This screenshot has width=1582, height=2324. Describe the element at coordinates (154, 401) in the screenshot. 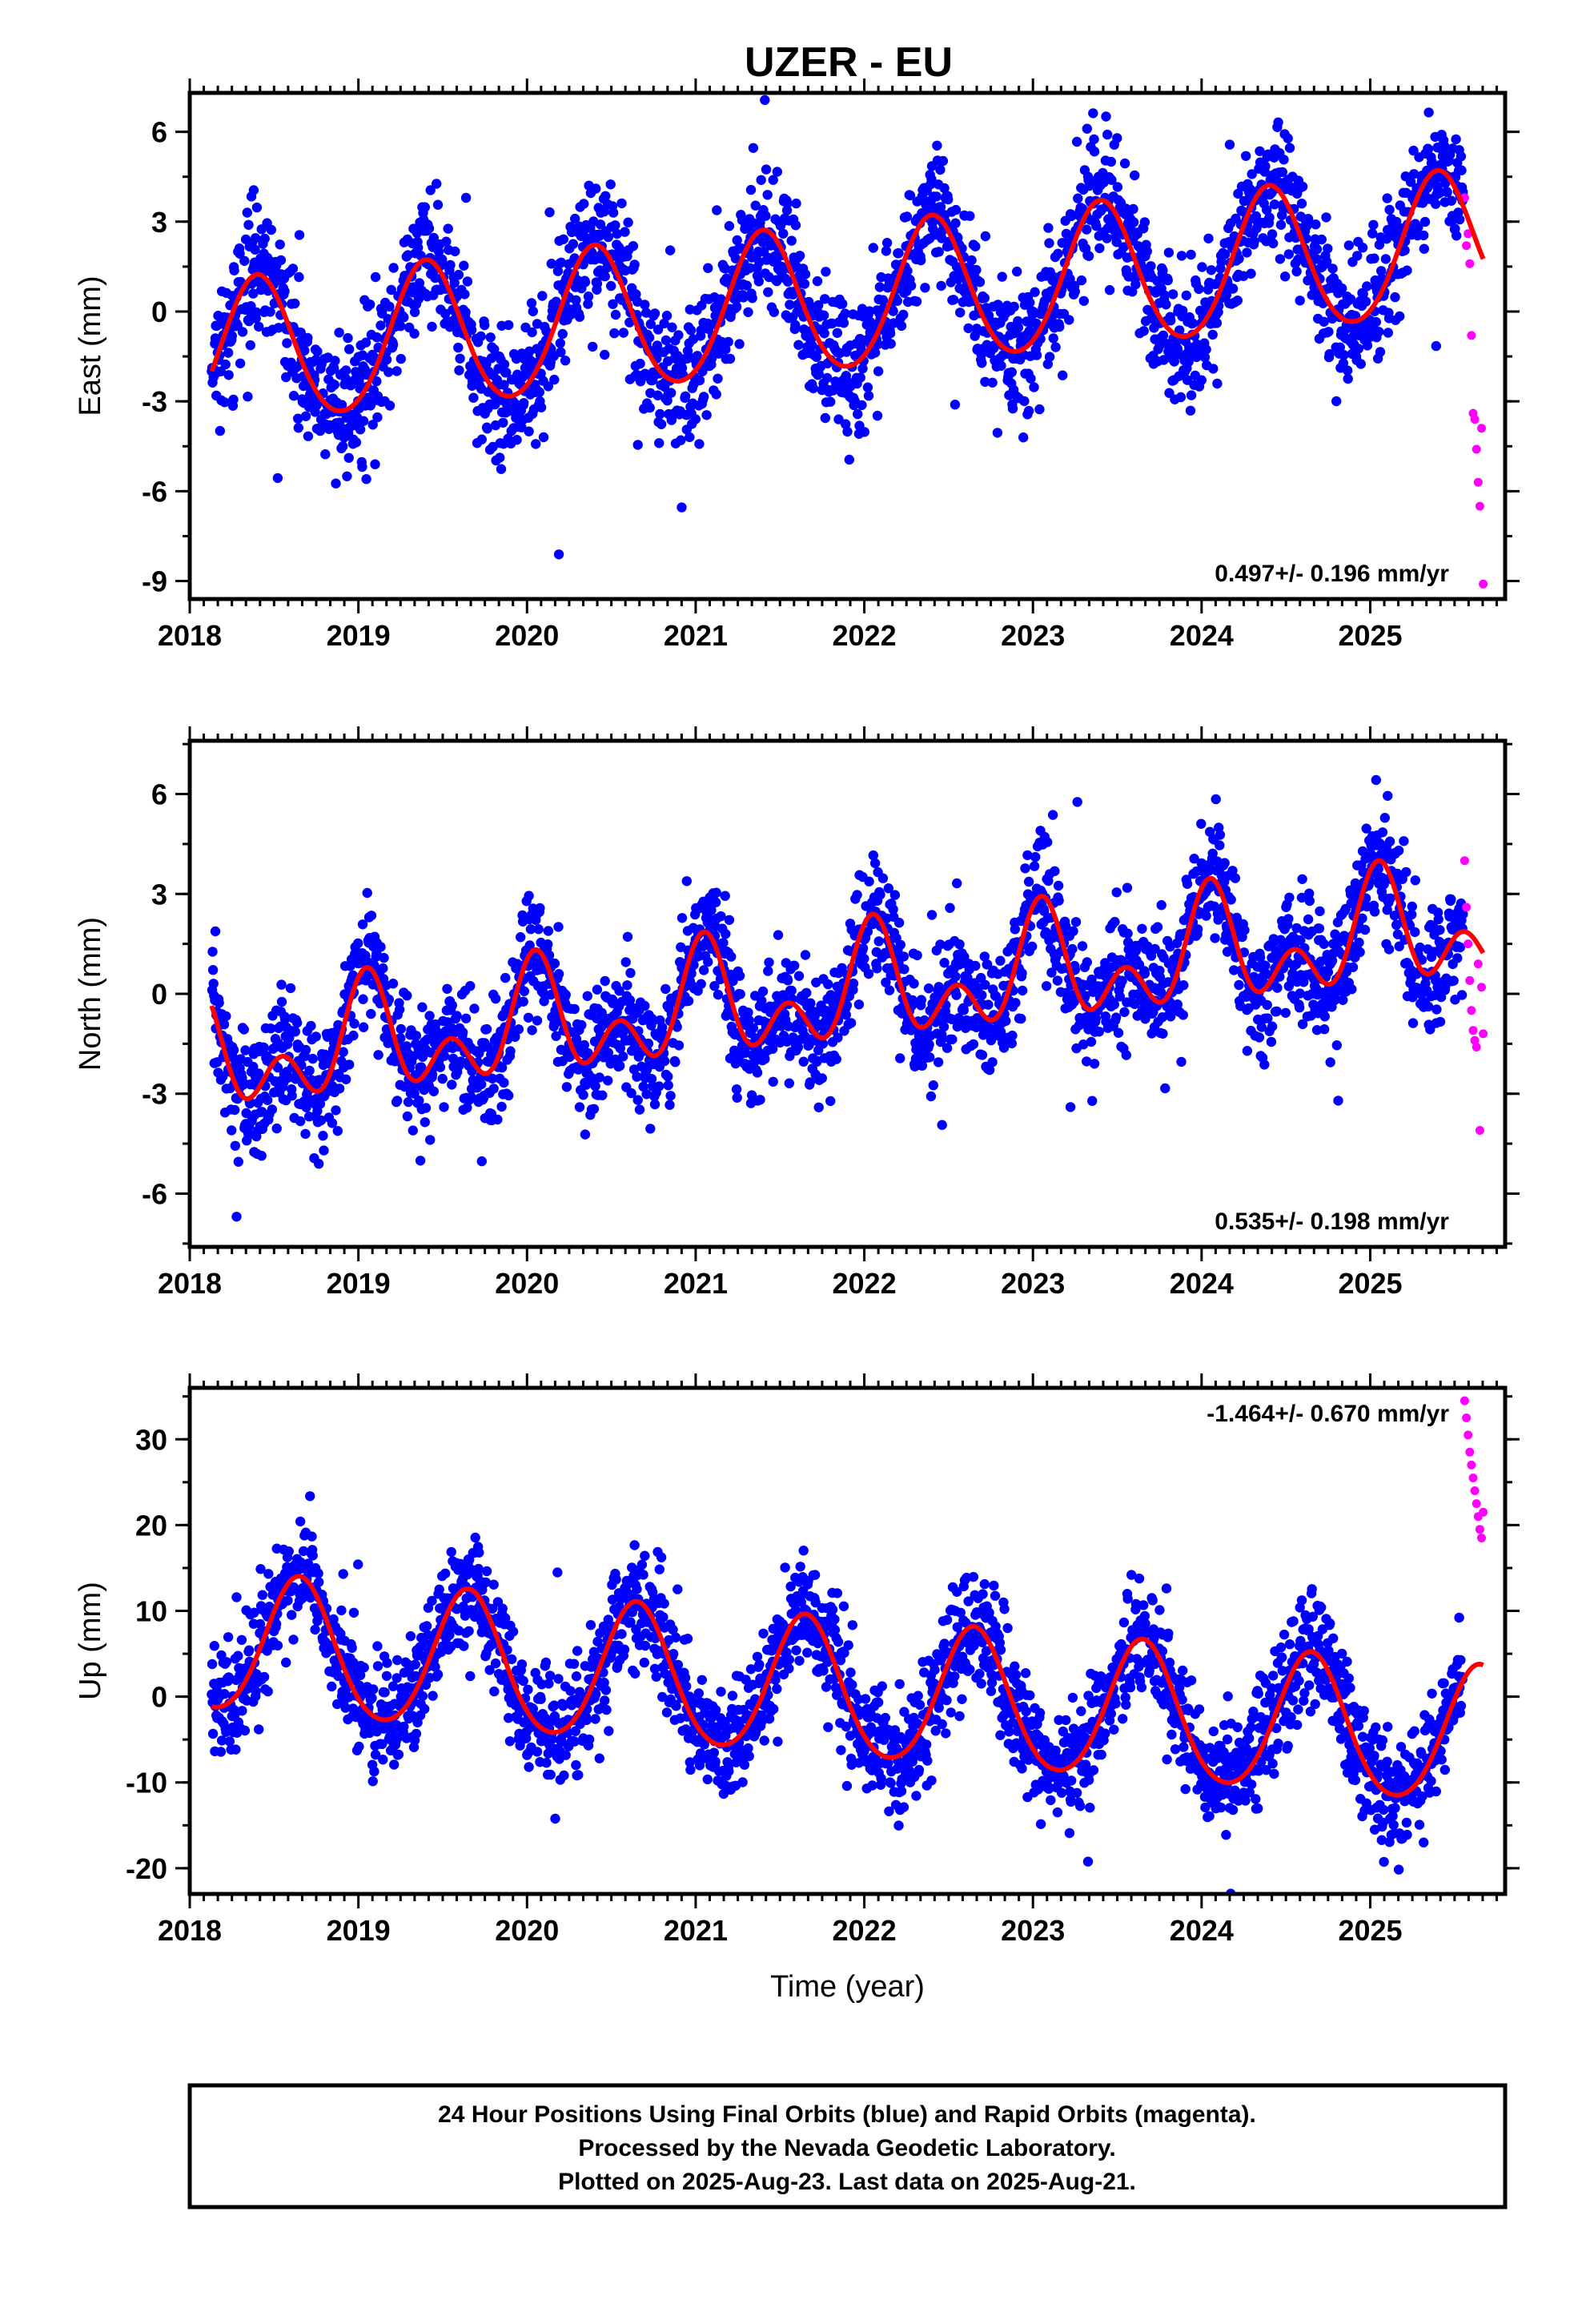

I see `y-tick-label: -3` at that location.